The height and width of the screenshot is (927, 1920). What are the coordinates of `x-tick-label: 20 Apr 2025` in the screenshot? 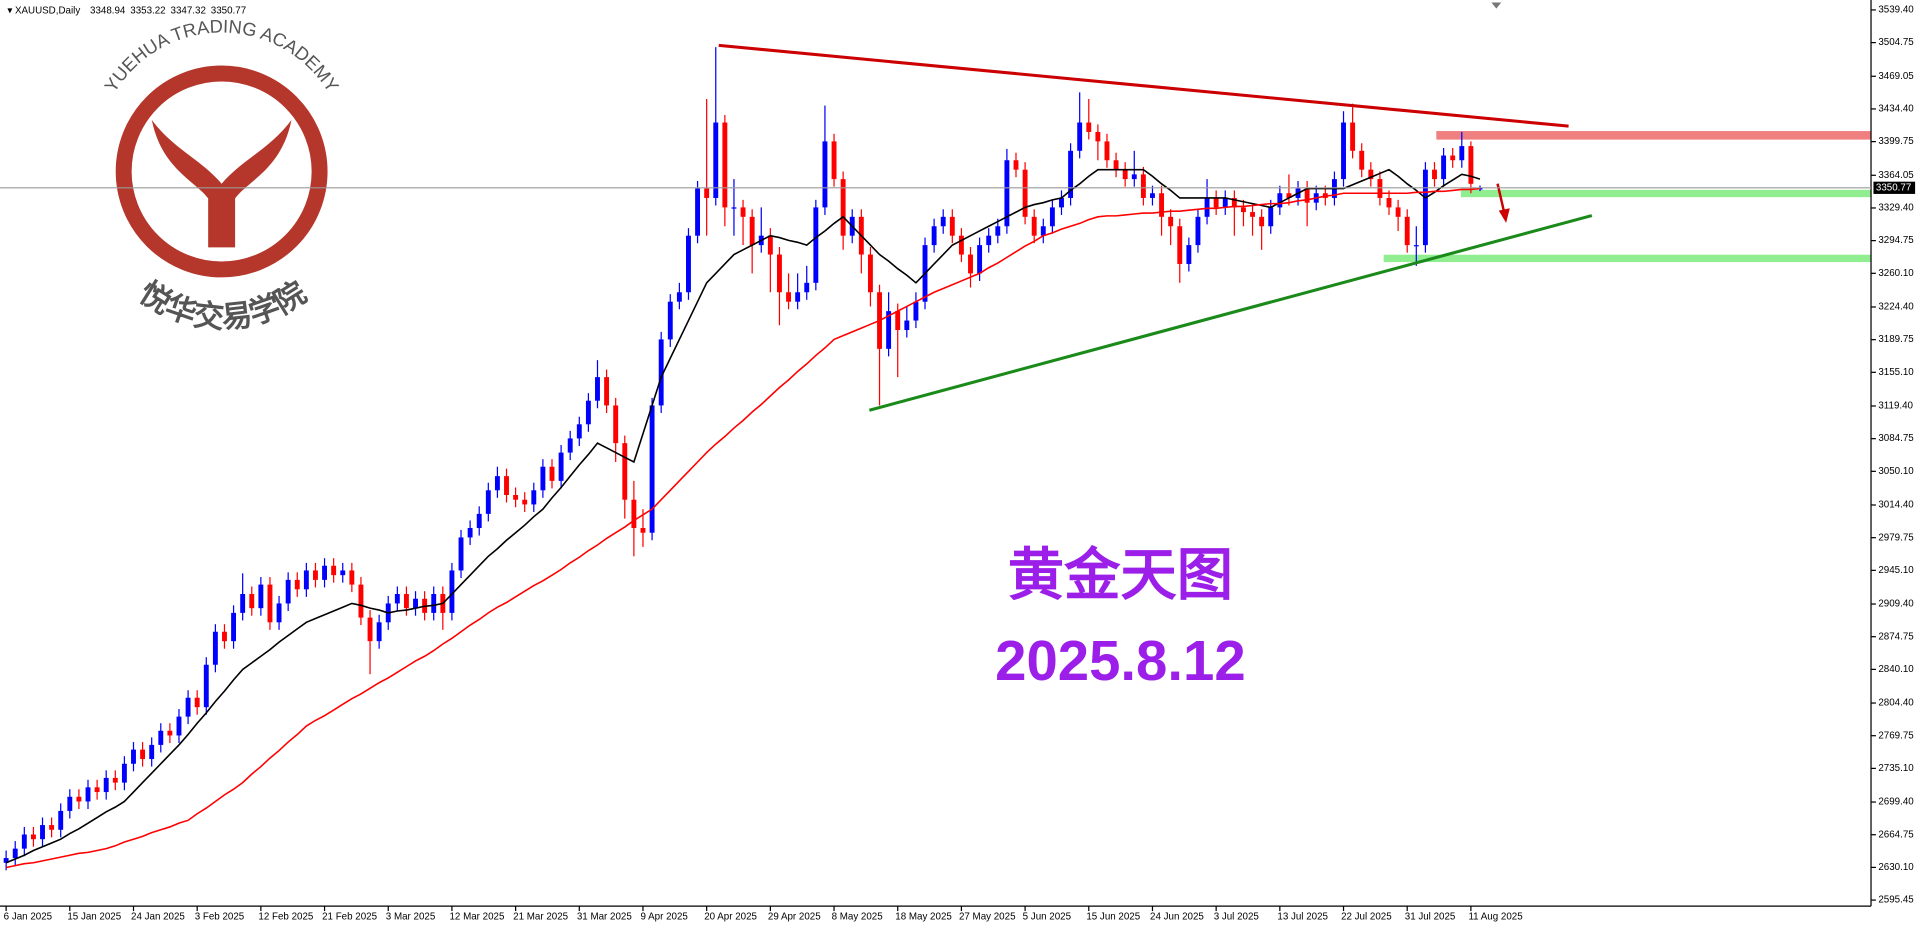 It's located at (730, 917).